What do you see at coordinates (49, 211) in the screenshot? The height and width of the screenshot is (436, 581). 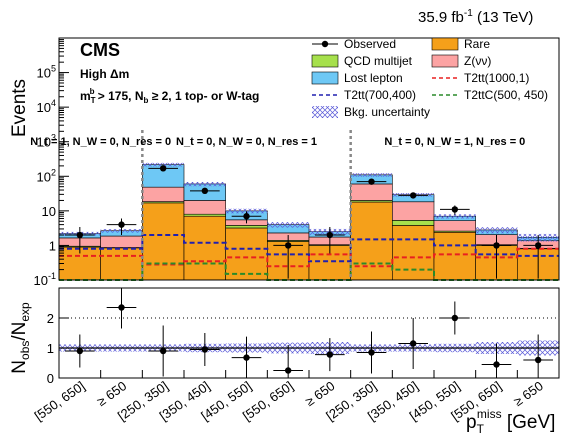 I see `y-tick-label-upper-2: 10` at bounding box center [49, 211].